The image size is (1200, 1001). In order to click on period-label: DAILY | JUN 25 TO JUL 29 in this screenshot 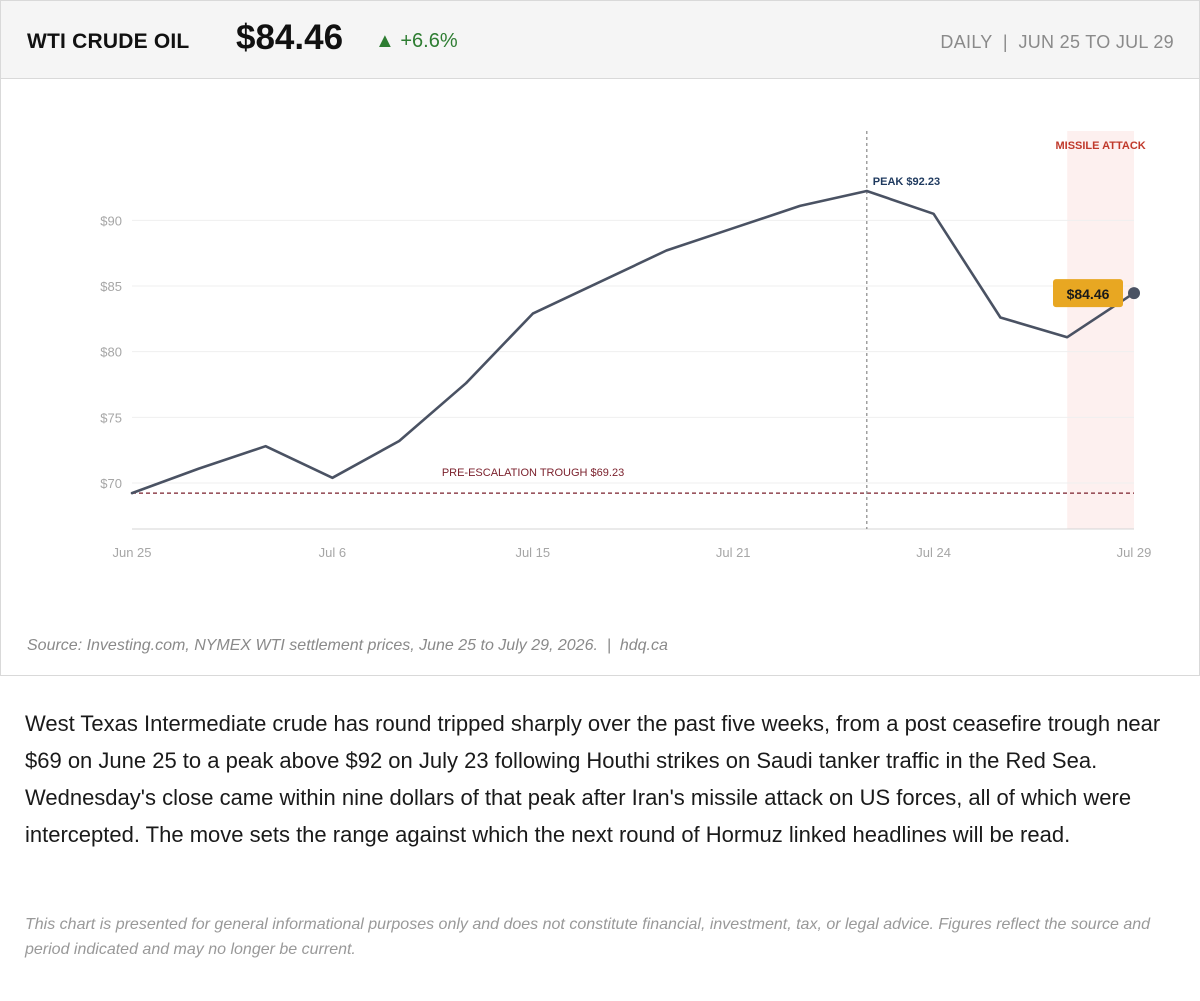, I will do `click(1057, 42)`.